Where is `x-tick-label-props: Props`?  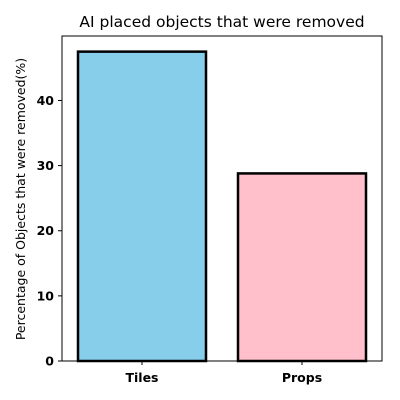
x-tick-label-props: Props is located at coordinates (302, 377).